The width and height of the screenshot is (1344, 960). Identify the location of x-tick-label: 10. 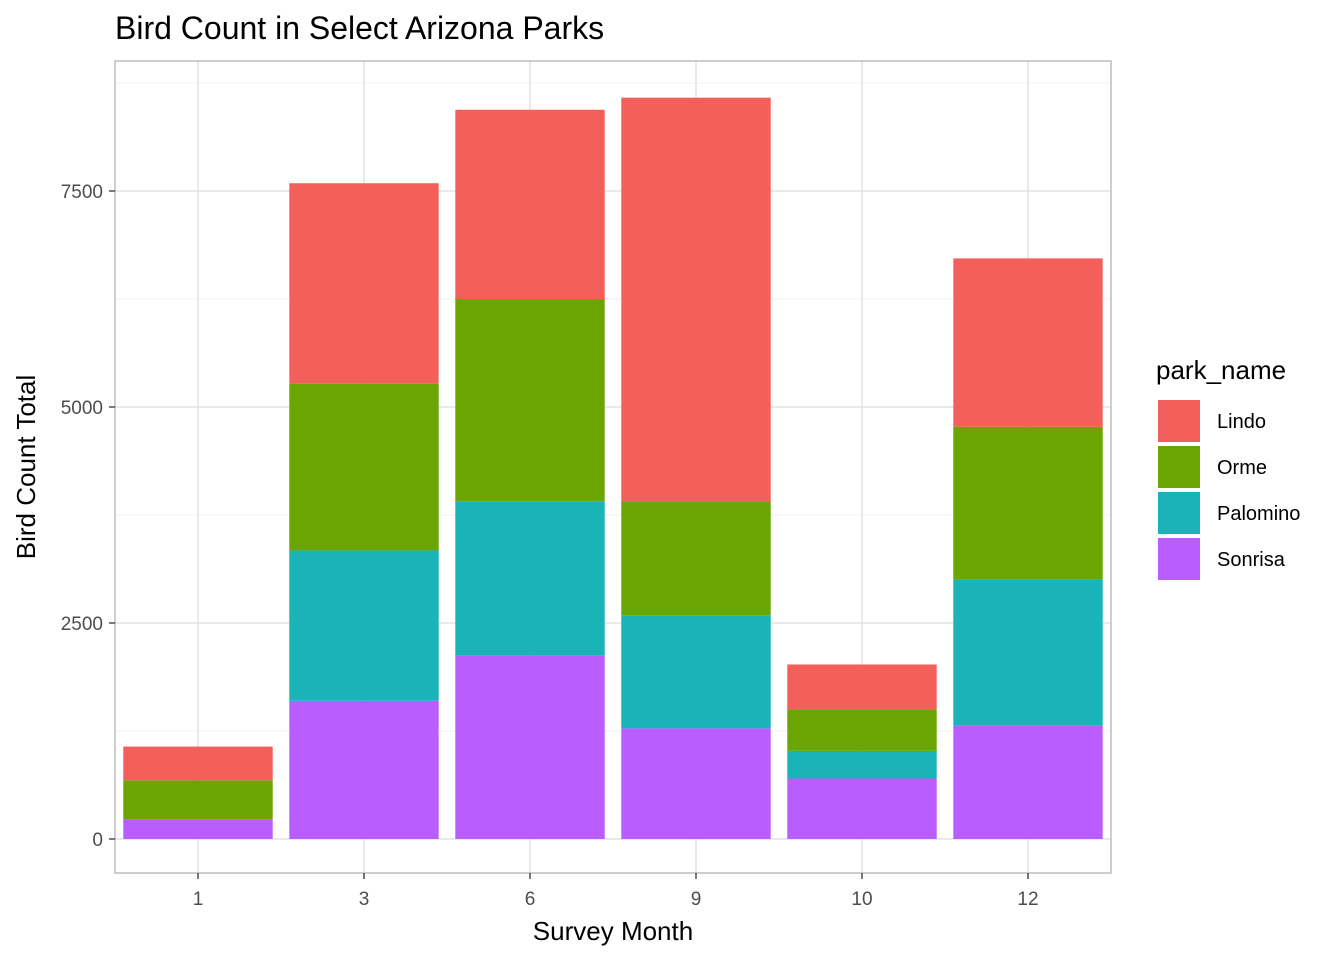
(861, 899).